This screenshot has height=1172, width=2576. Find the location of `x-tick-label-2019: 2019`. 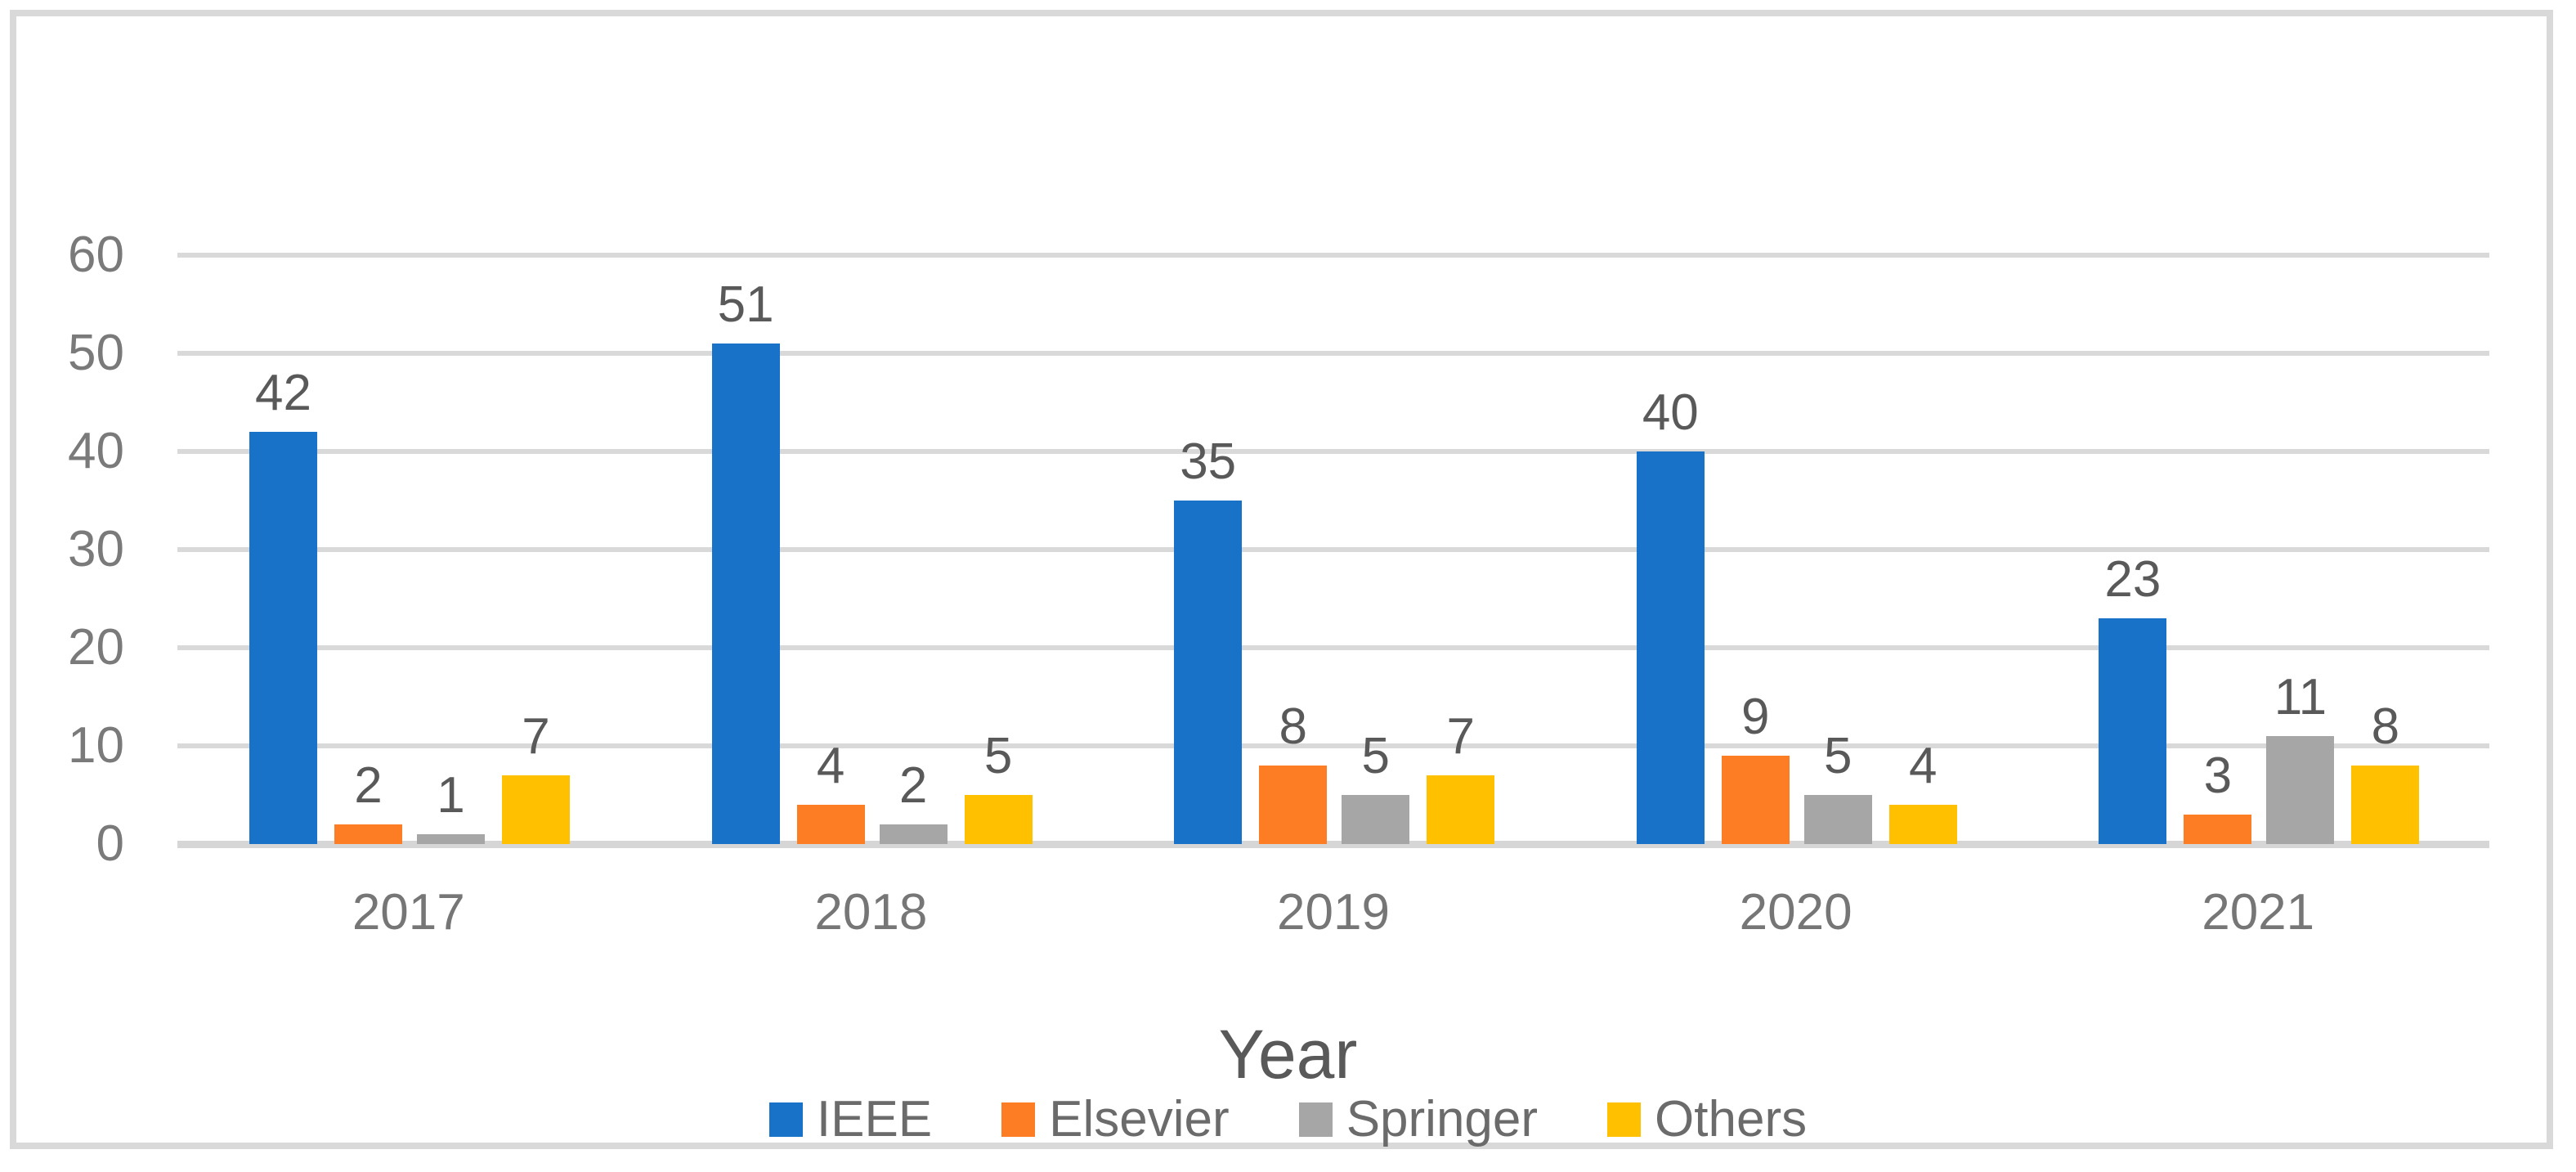

x-tick-label-2019: 2019 is located at coordinates (1334, 913).